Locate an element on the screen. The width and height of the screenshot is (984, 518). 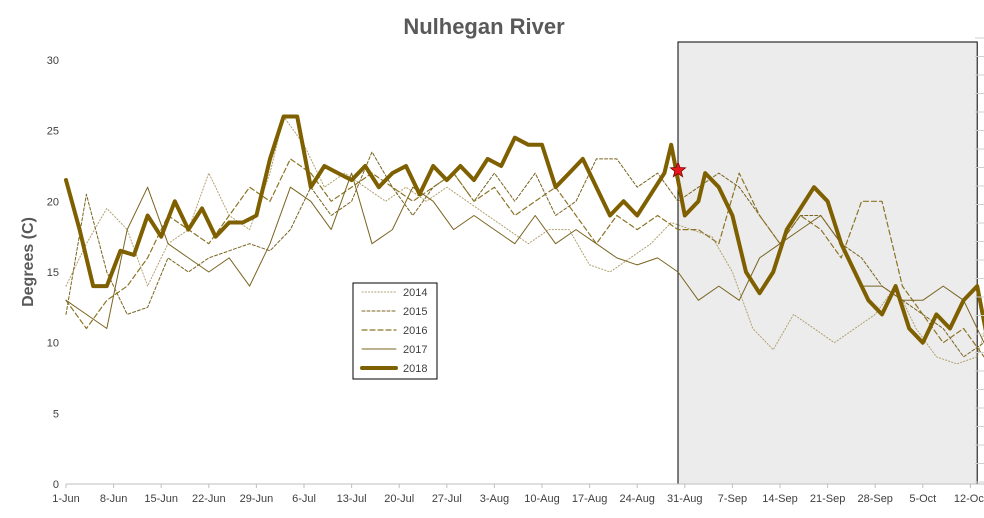
x-tick-label: 24-Aug is located at coordinates (636, 499).